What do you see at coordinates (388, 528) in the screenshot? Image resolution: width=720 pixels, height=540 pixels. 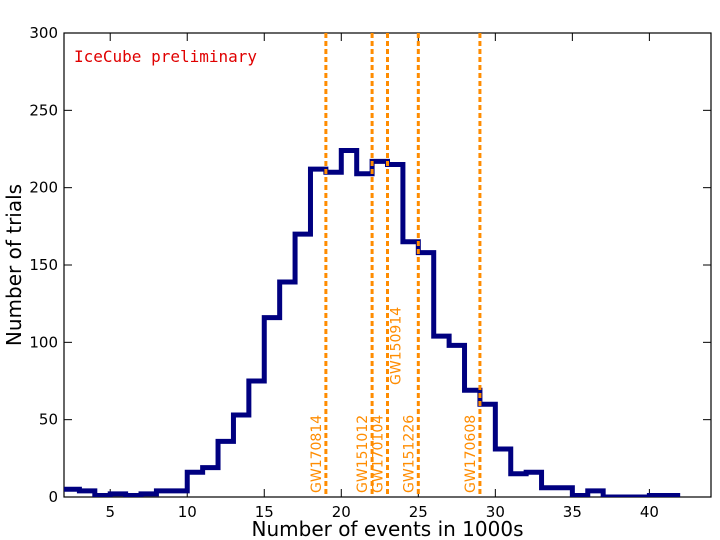 I see `x-axis-label: Number of events in 1000s` at bounding box center [388, 528].